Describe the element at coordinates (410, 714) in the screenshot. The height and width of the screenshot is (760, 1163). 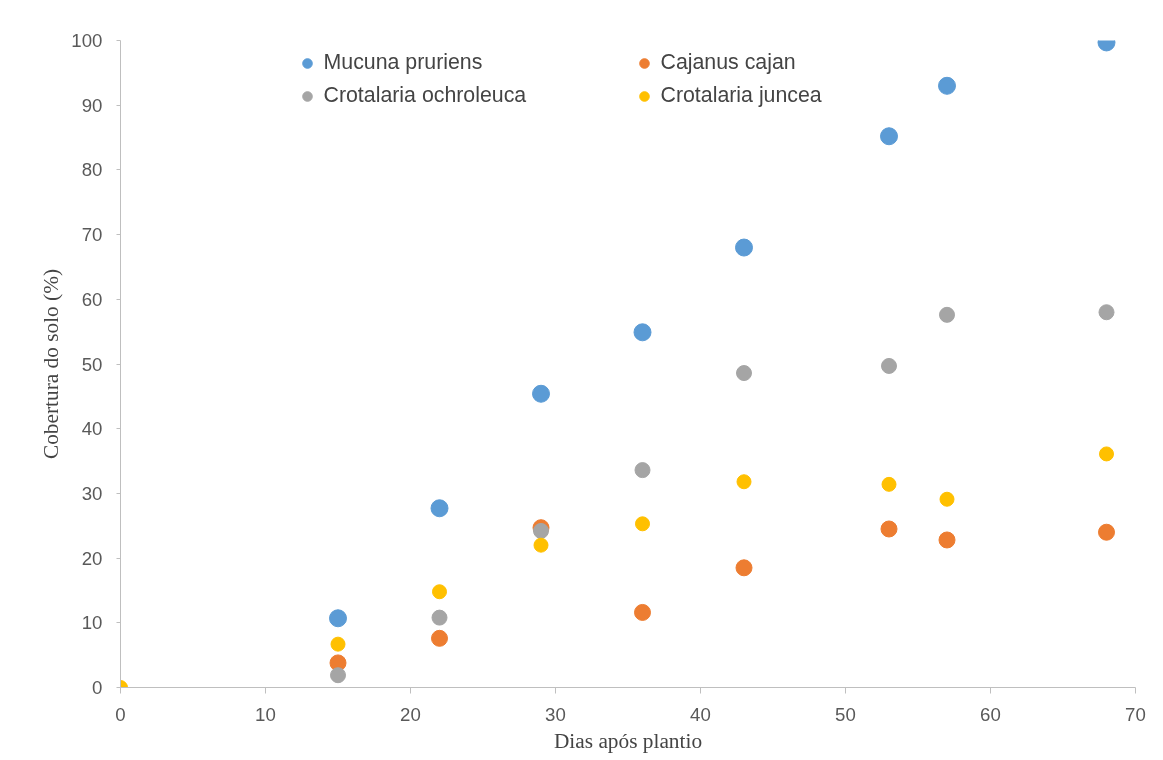
I see `x-tick-label: 20` at that location.